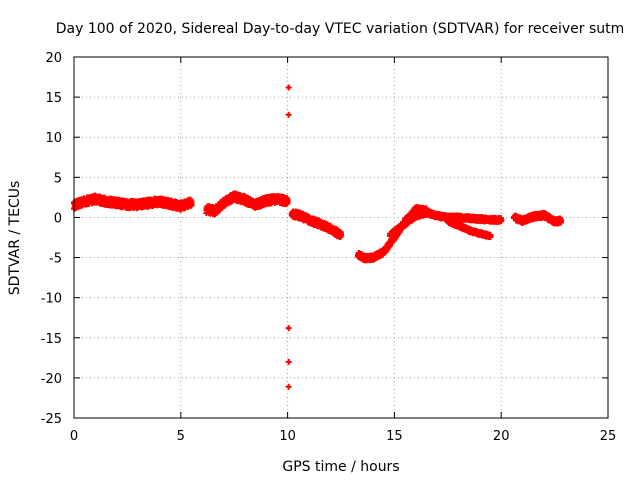 The height and width of the screenshot is (480, 640). I want to click on y-tick-label: 10, so click(53, 138).